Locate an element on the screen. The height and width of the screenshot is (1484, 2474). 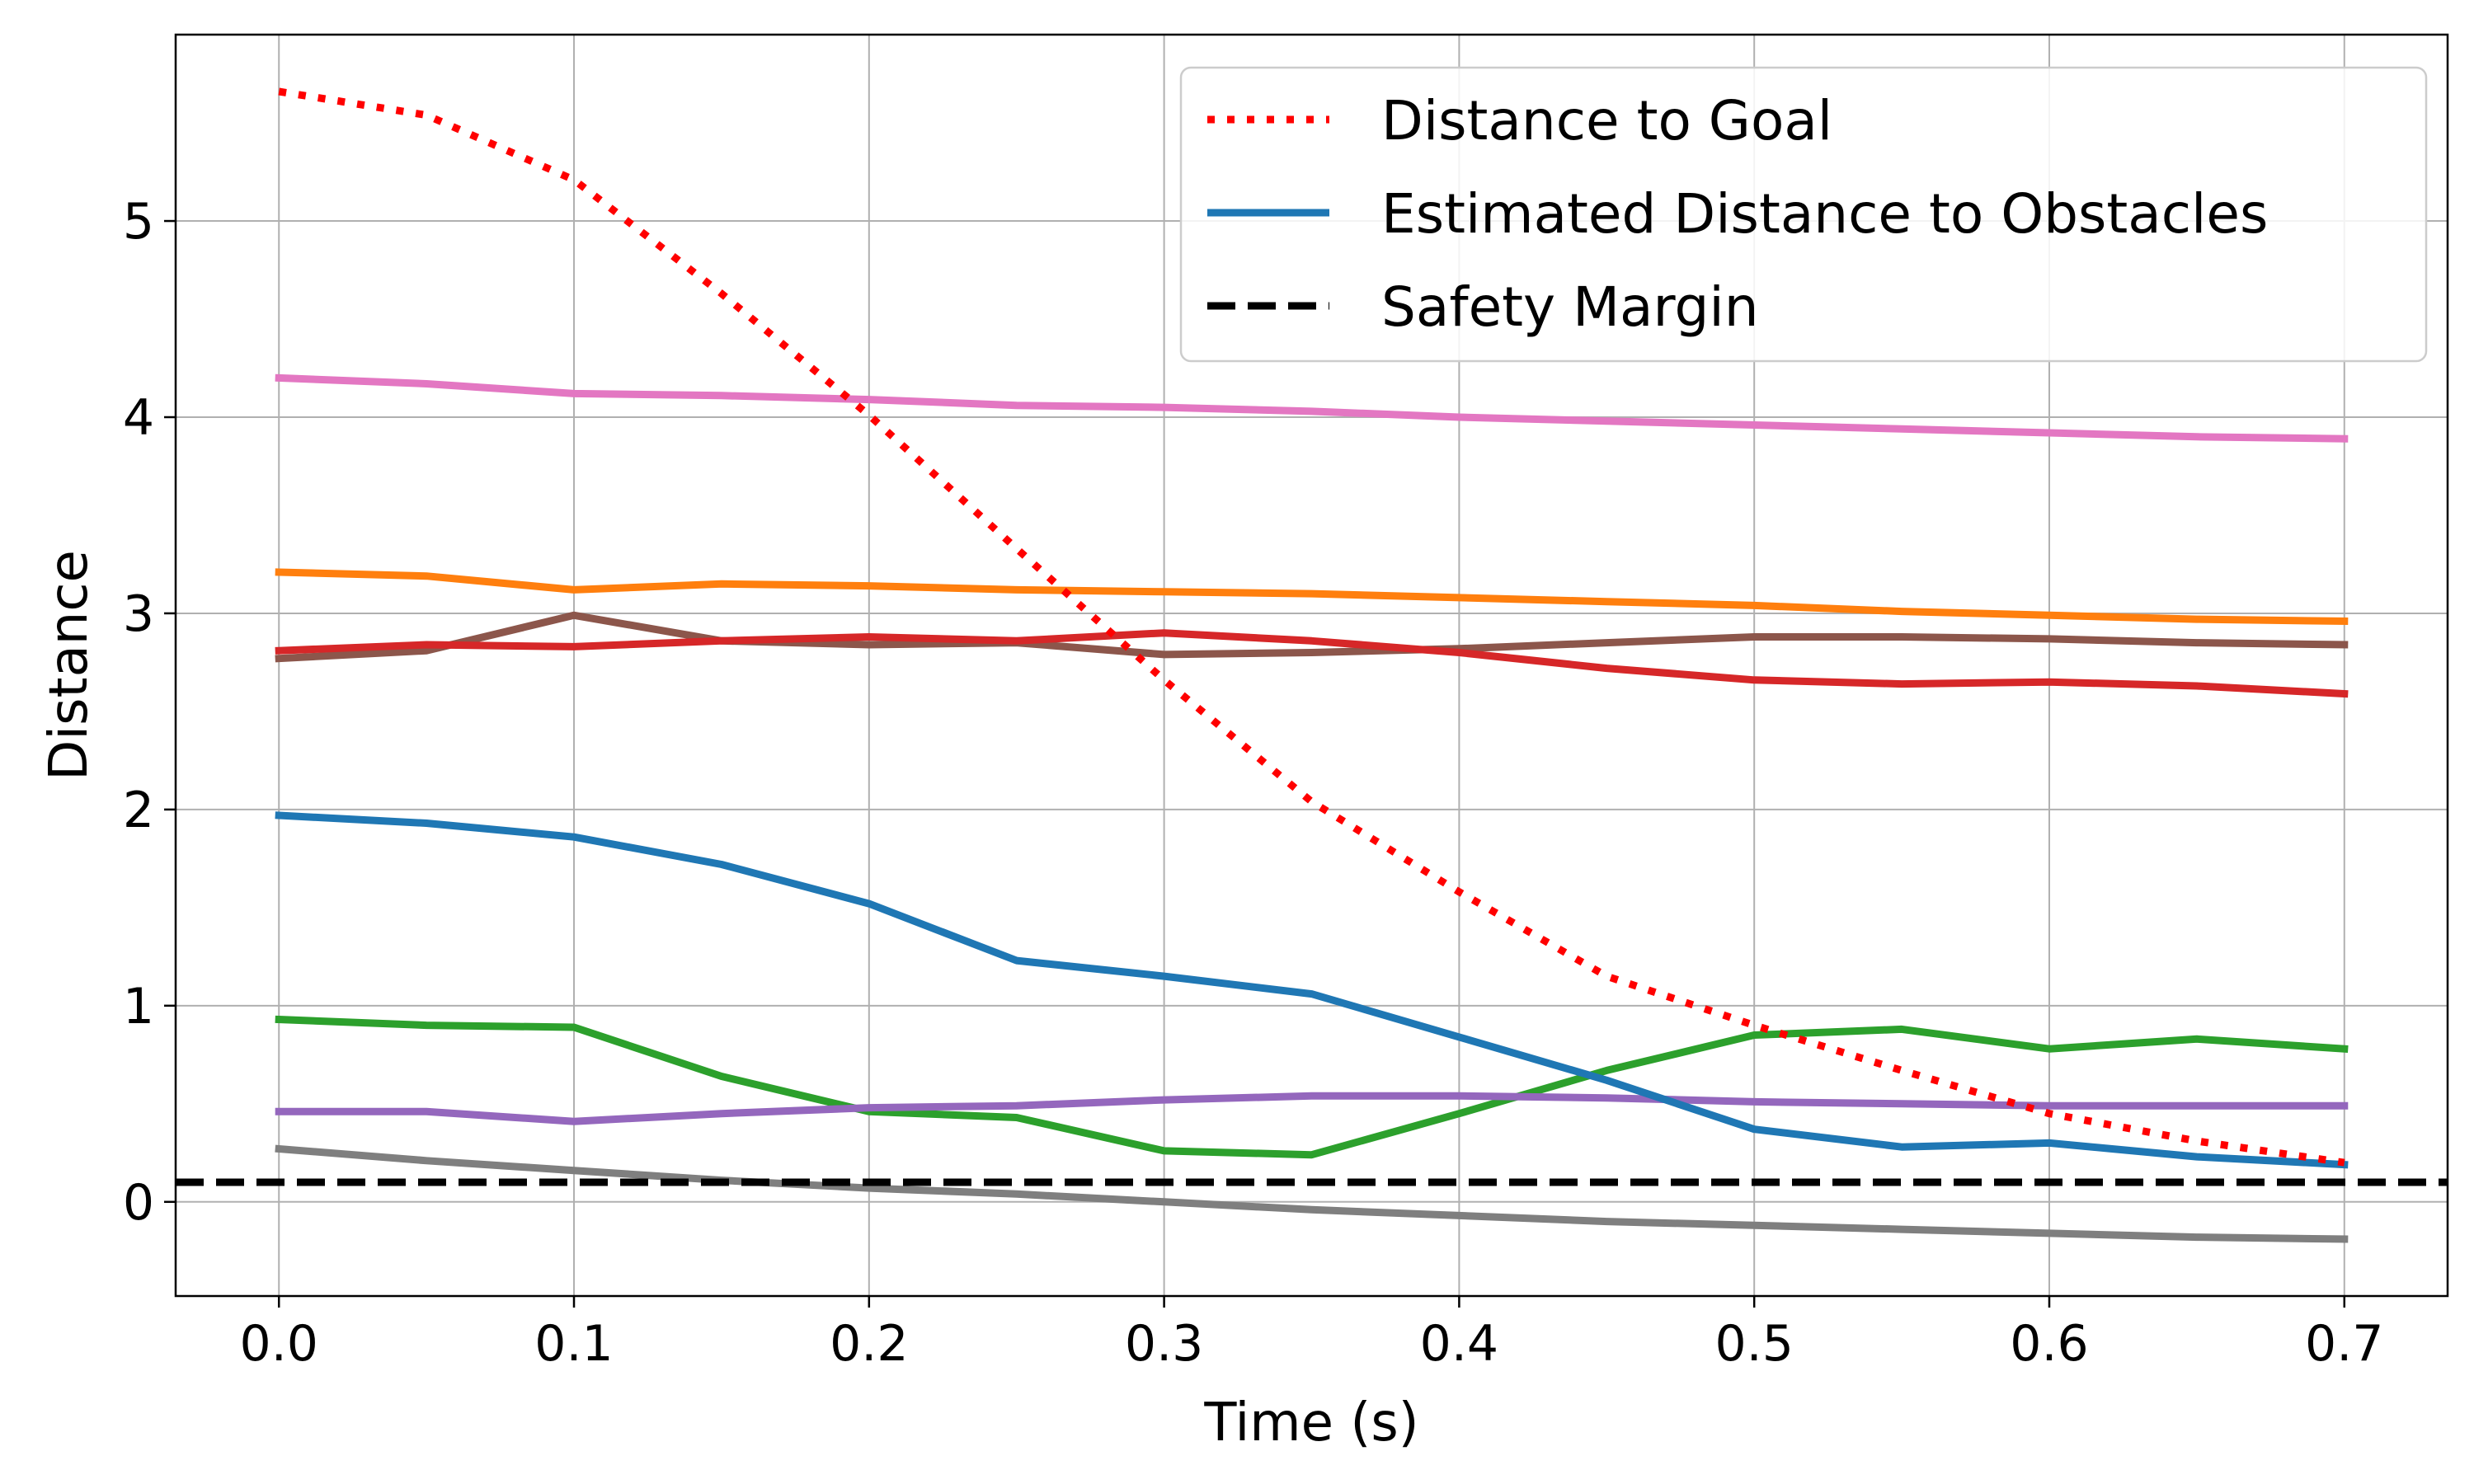
legend-label: Safety Margin is located at coordinates (1570, 307).